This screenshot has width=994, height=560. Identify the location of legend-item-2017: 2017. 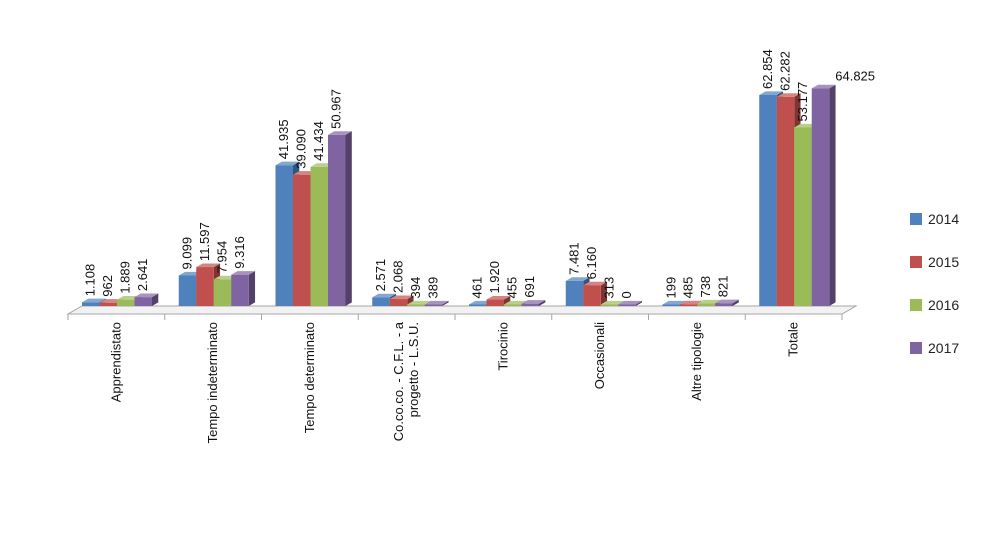
(934, 348).